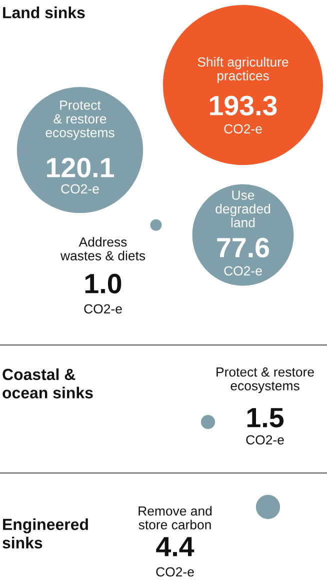 The height and width of the screenshot is (582, 327). I want to click on text: Coastal & ocean sinks, so click(47, 383).